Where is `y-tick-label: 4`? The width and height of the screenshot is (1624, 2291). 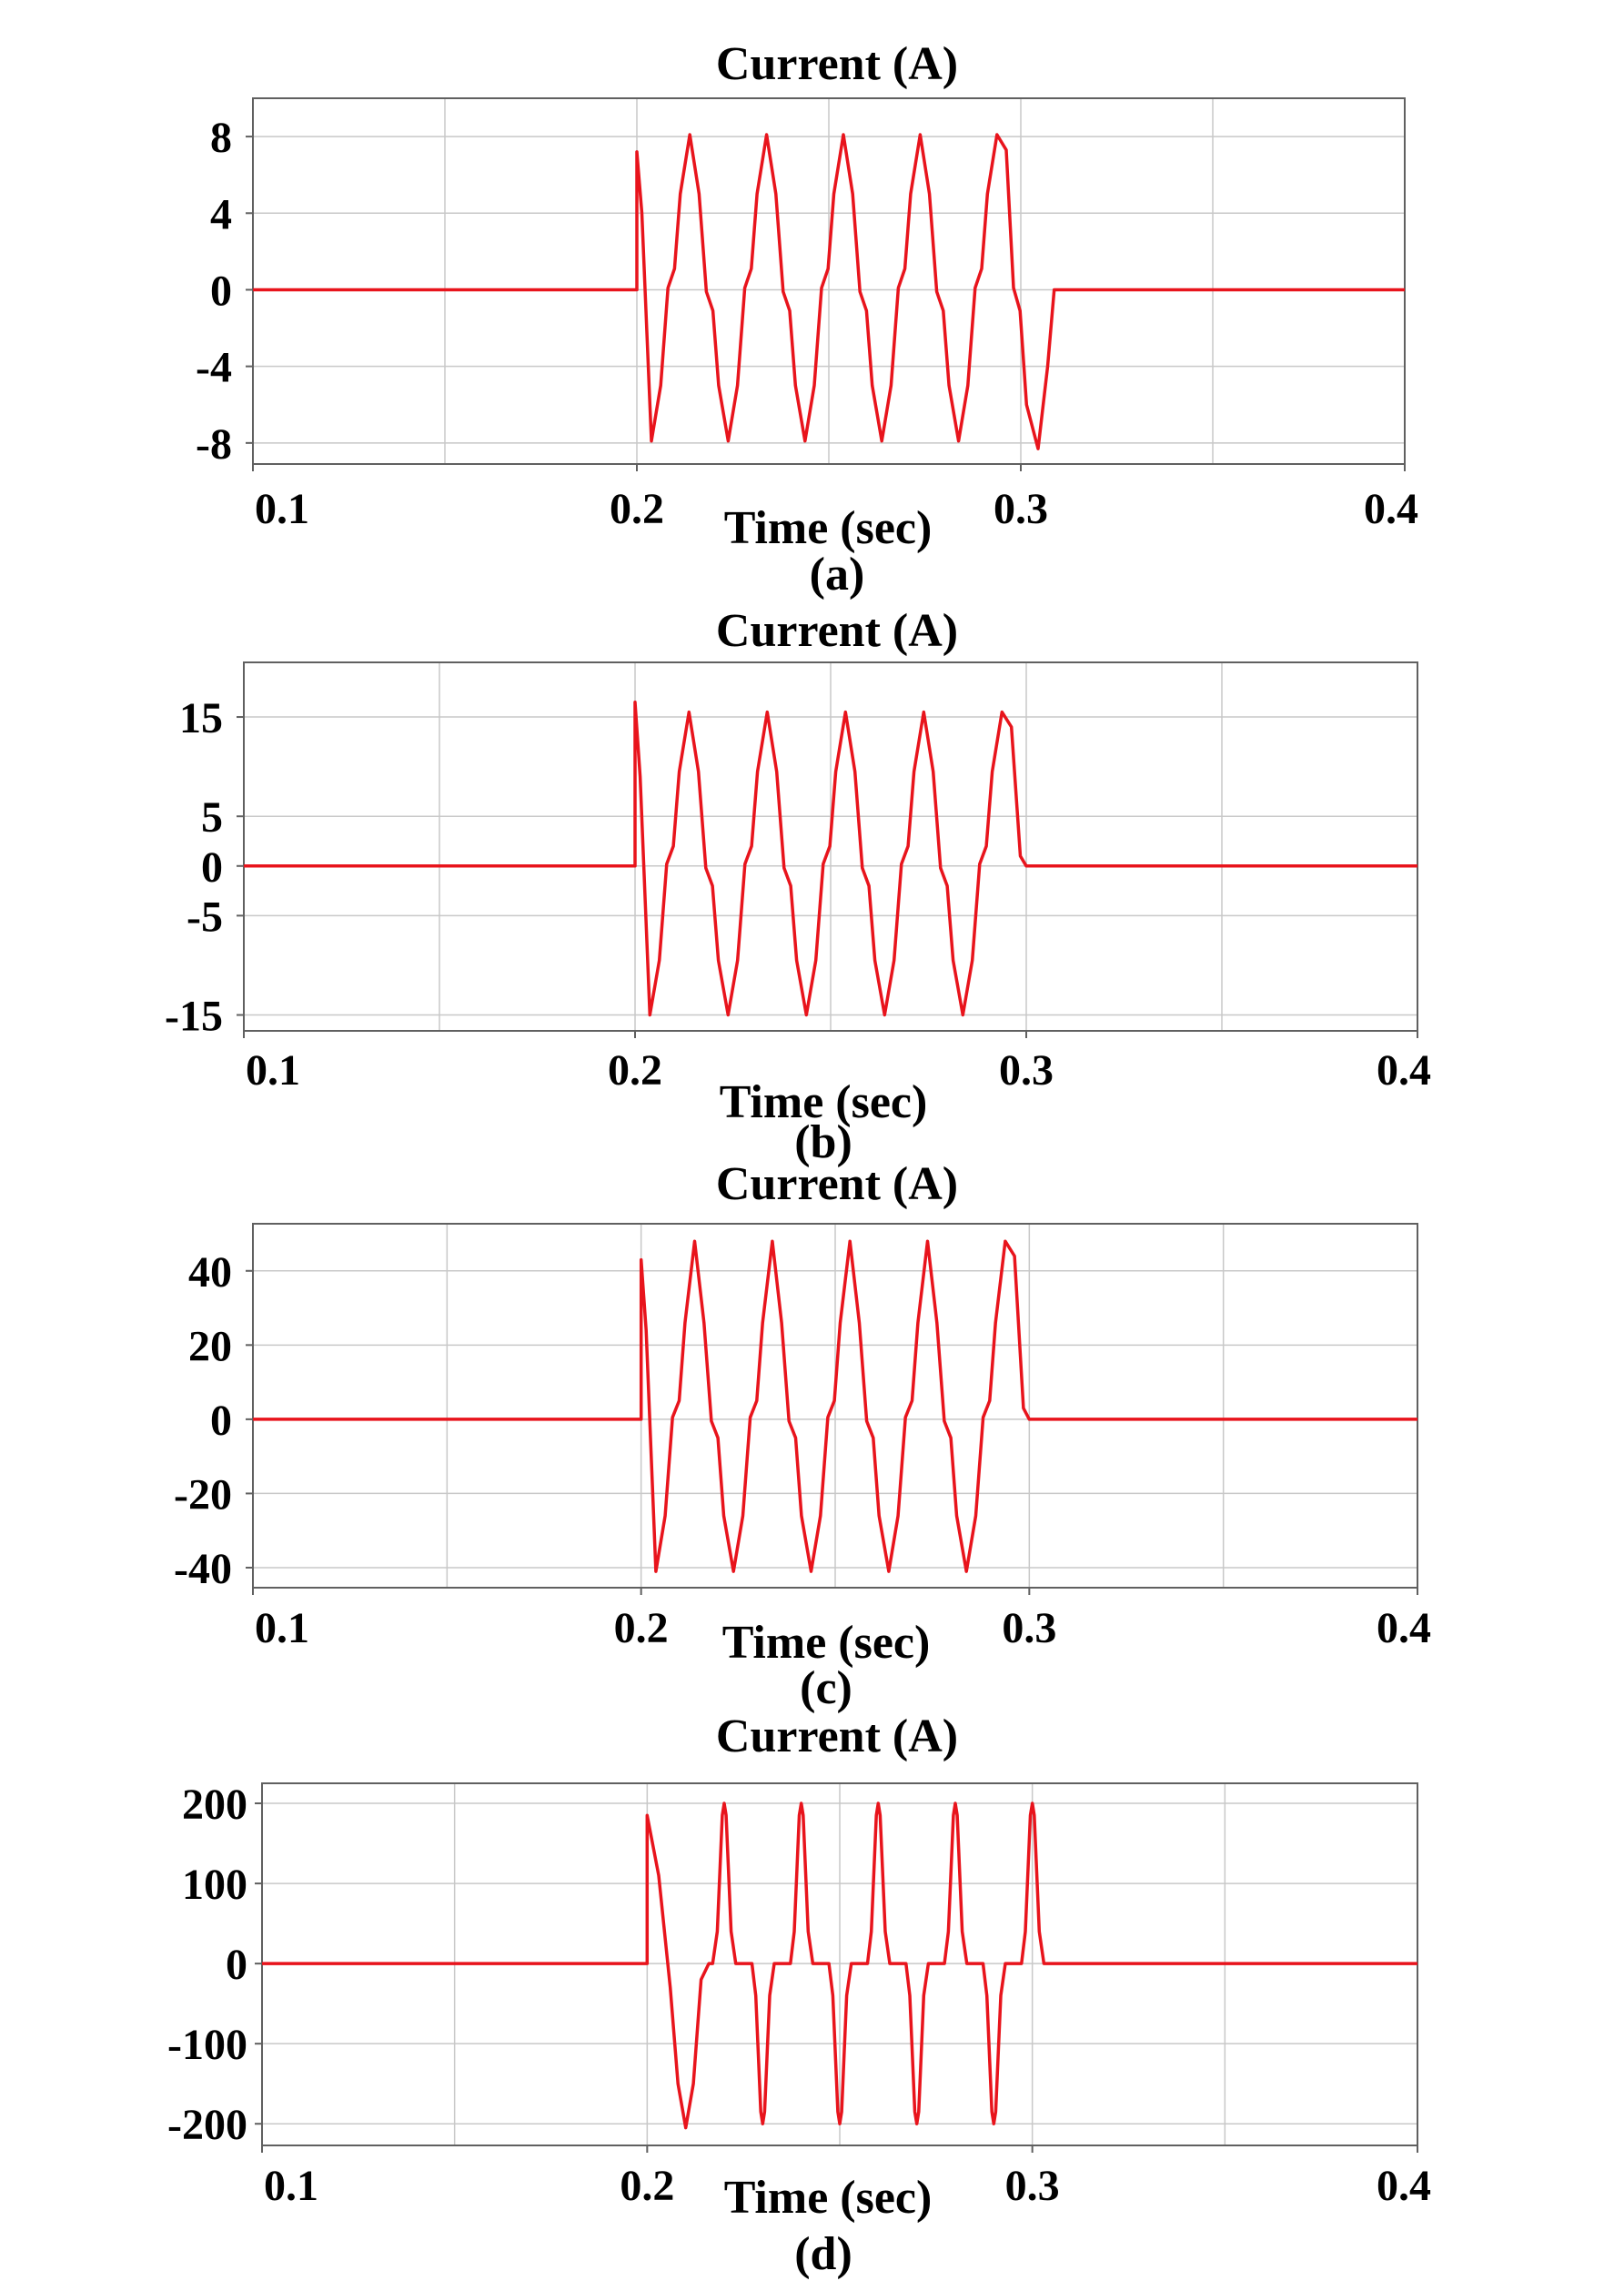 y-tick-label: 4 is located at coordinates (221, 214).